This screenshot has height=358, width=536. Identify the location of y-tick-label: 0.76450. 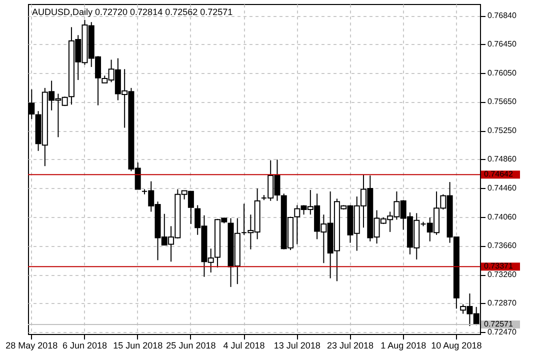
(502, 43).